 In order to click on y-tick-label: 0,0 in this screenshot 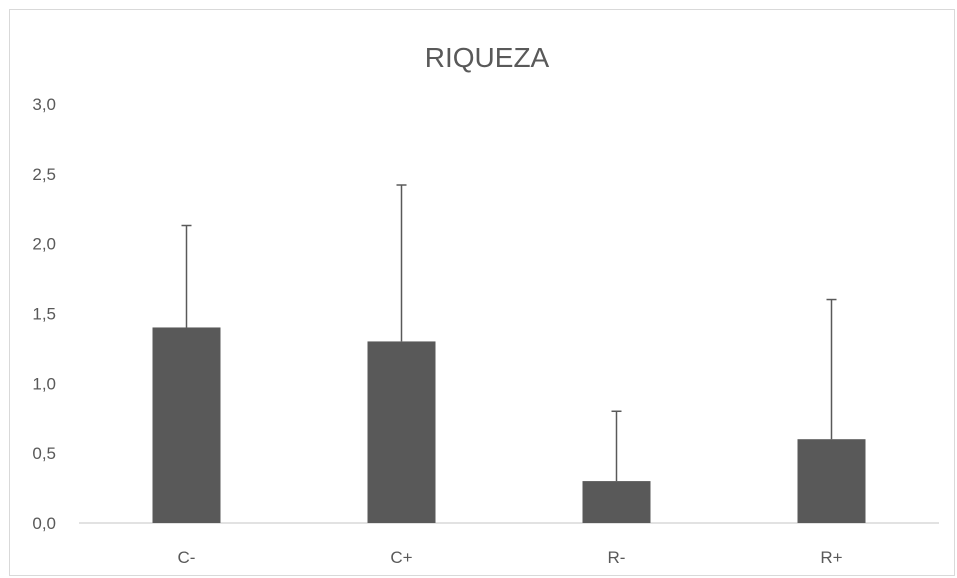, I will do `click(44, 523)`.